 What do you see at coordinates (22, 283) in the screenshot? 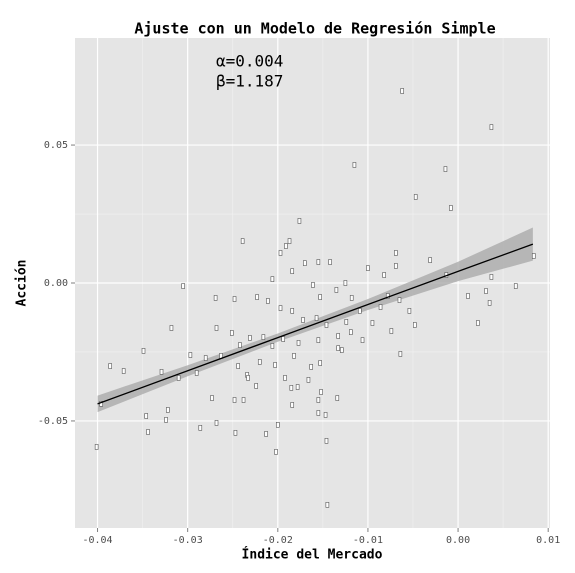
I see `y-axis-label: Acción` at bounding box center [22, 283].